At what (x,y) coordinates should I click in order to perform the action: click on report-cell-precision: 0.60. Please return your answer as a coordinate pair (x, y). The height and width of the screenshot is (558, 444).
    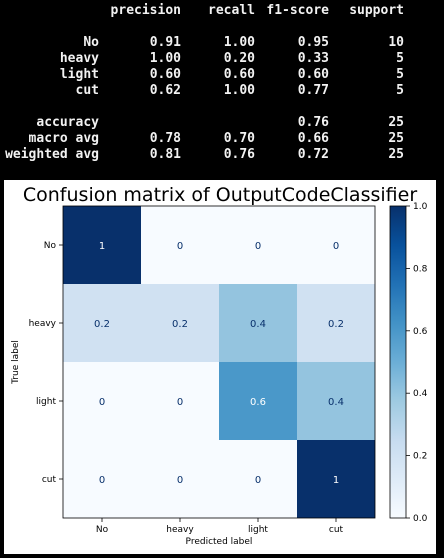
    Looking at the image, I should click on (165, 74).